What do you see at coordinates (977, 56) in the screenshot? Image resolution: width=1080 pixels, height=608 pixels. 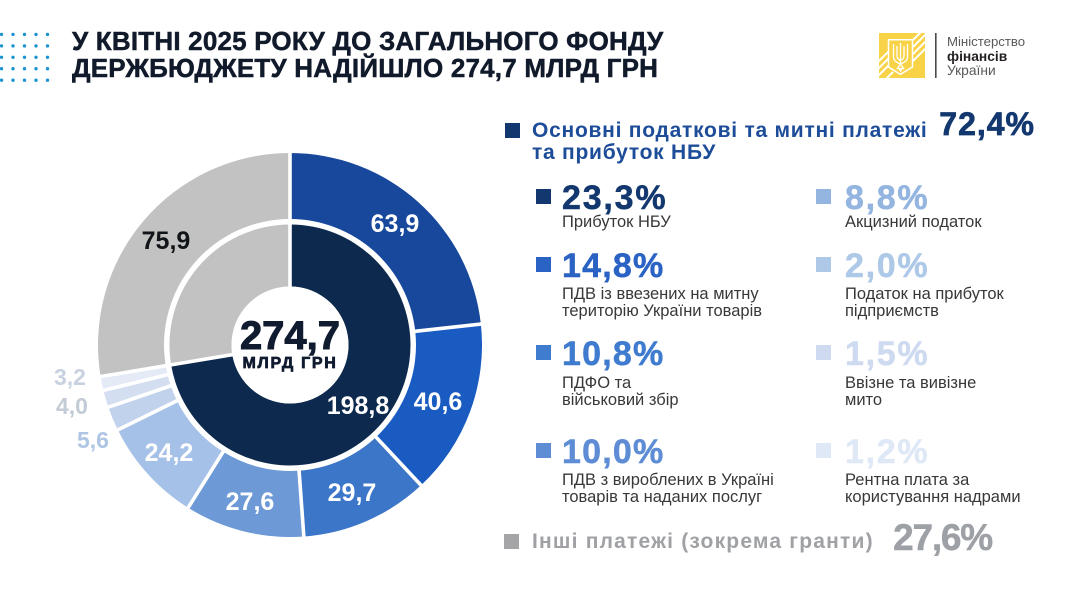 I see `svg-text: фінансів` at bounding box center [977, 56].